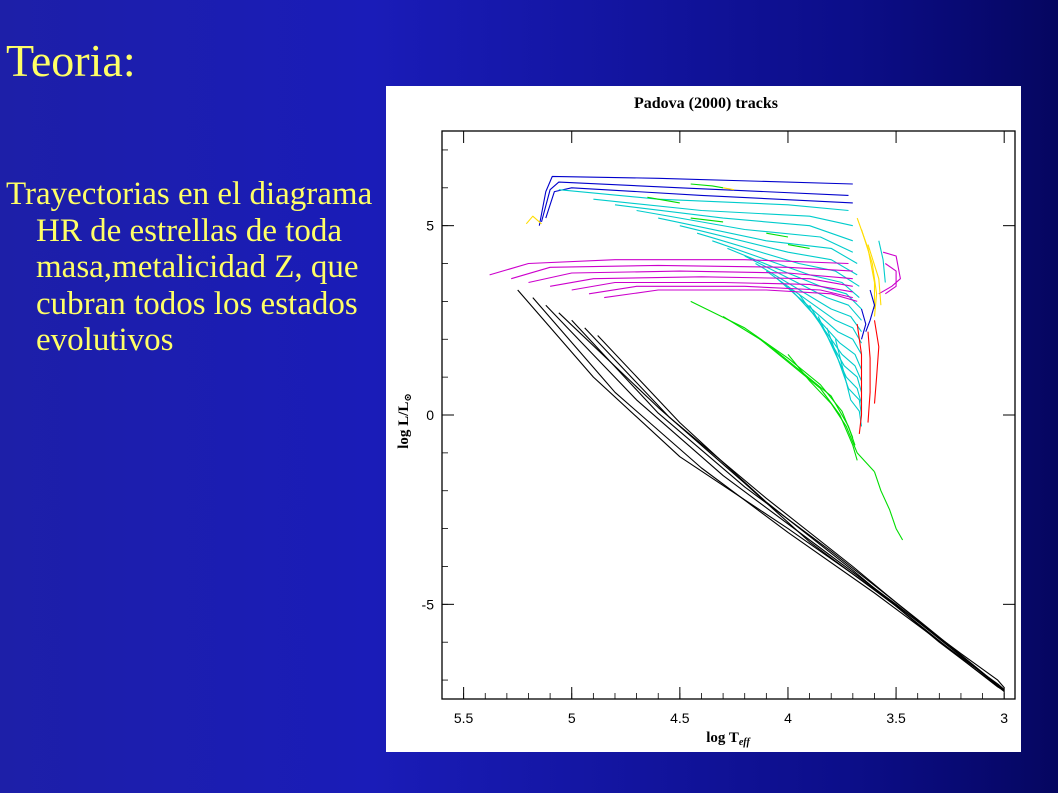 This screenshot has height=793, width=1058. What do you see at coordinates (722, 738) in the screenshot?
I see `x-axis-label-main: log T` at bounding box center [722, 738].